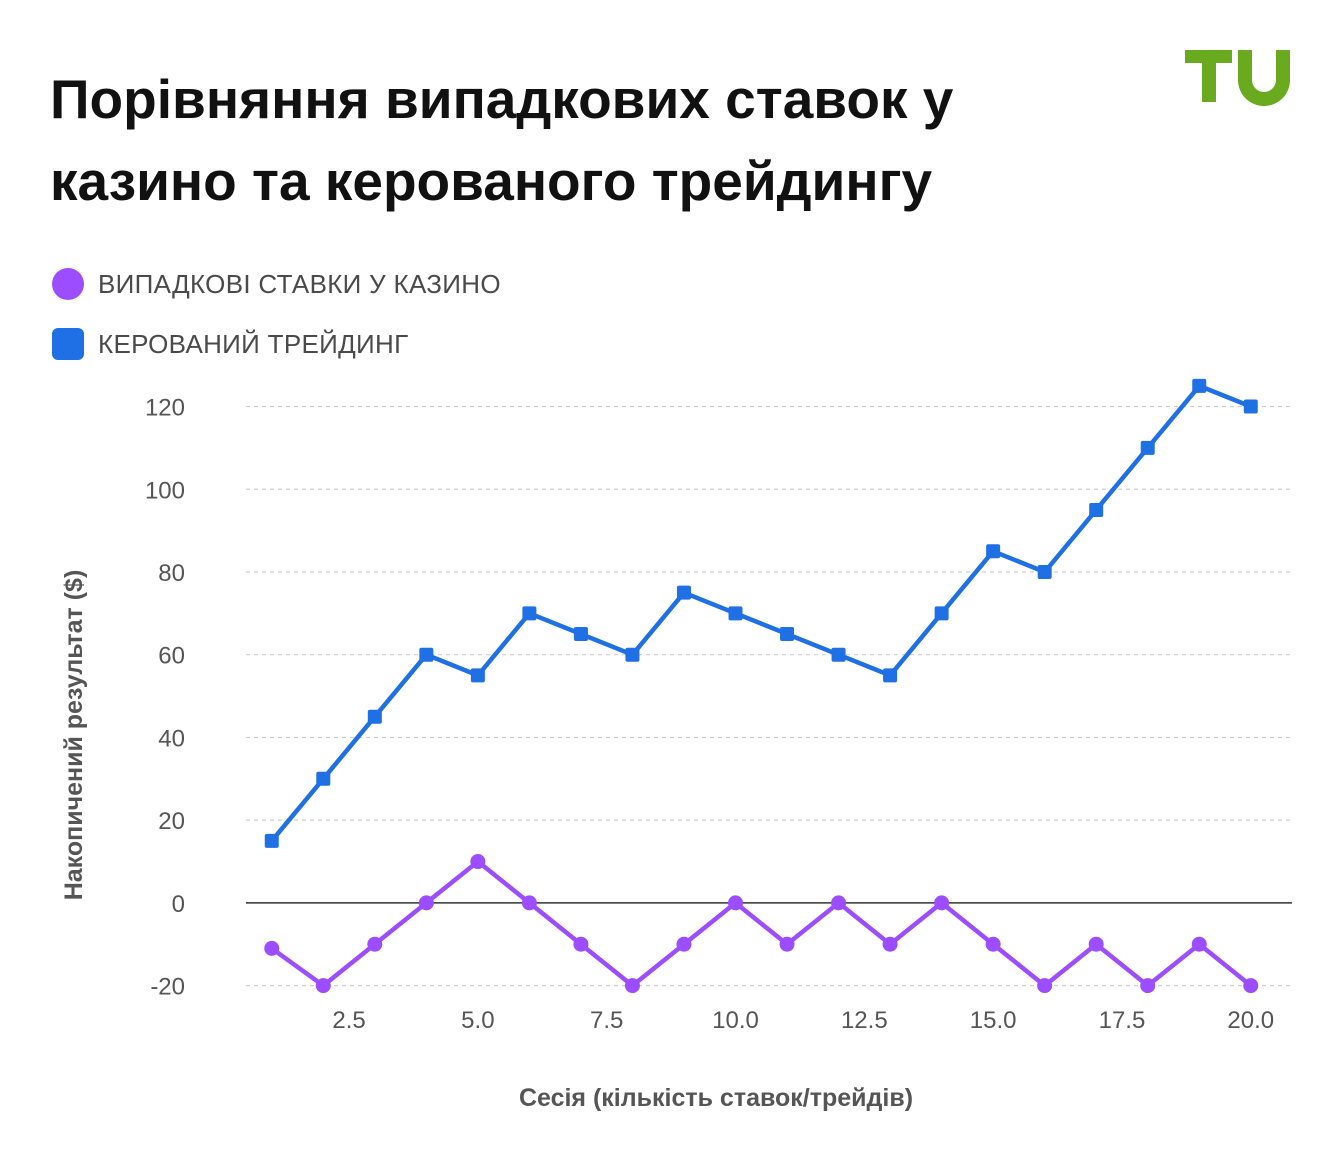  I want to click on x-tick-label: 20.0, so click(1250, 1020).